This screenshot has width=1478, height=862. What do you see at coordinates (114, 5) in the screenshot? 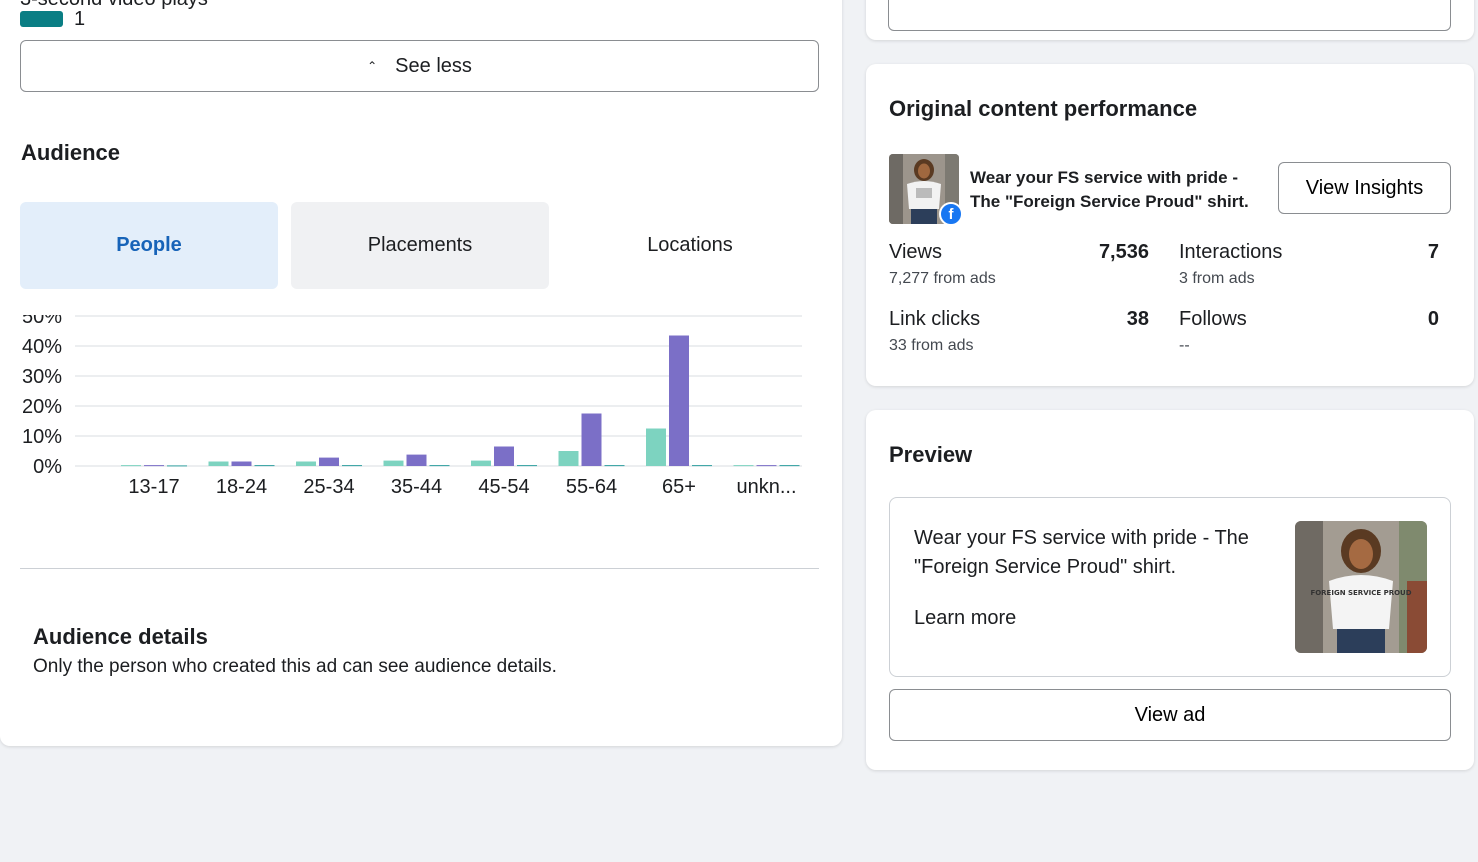
I see `video-plays-label: 3-second video plays` at bounding box center [114, 5].